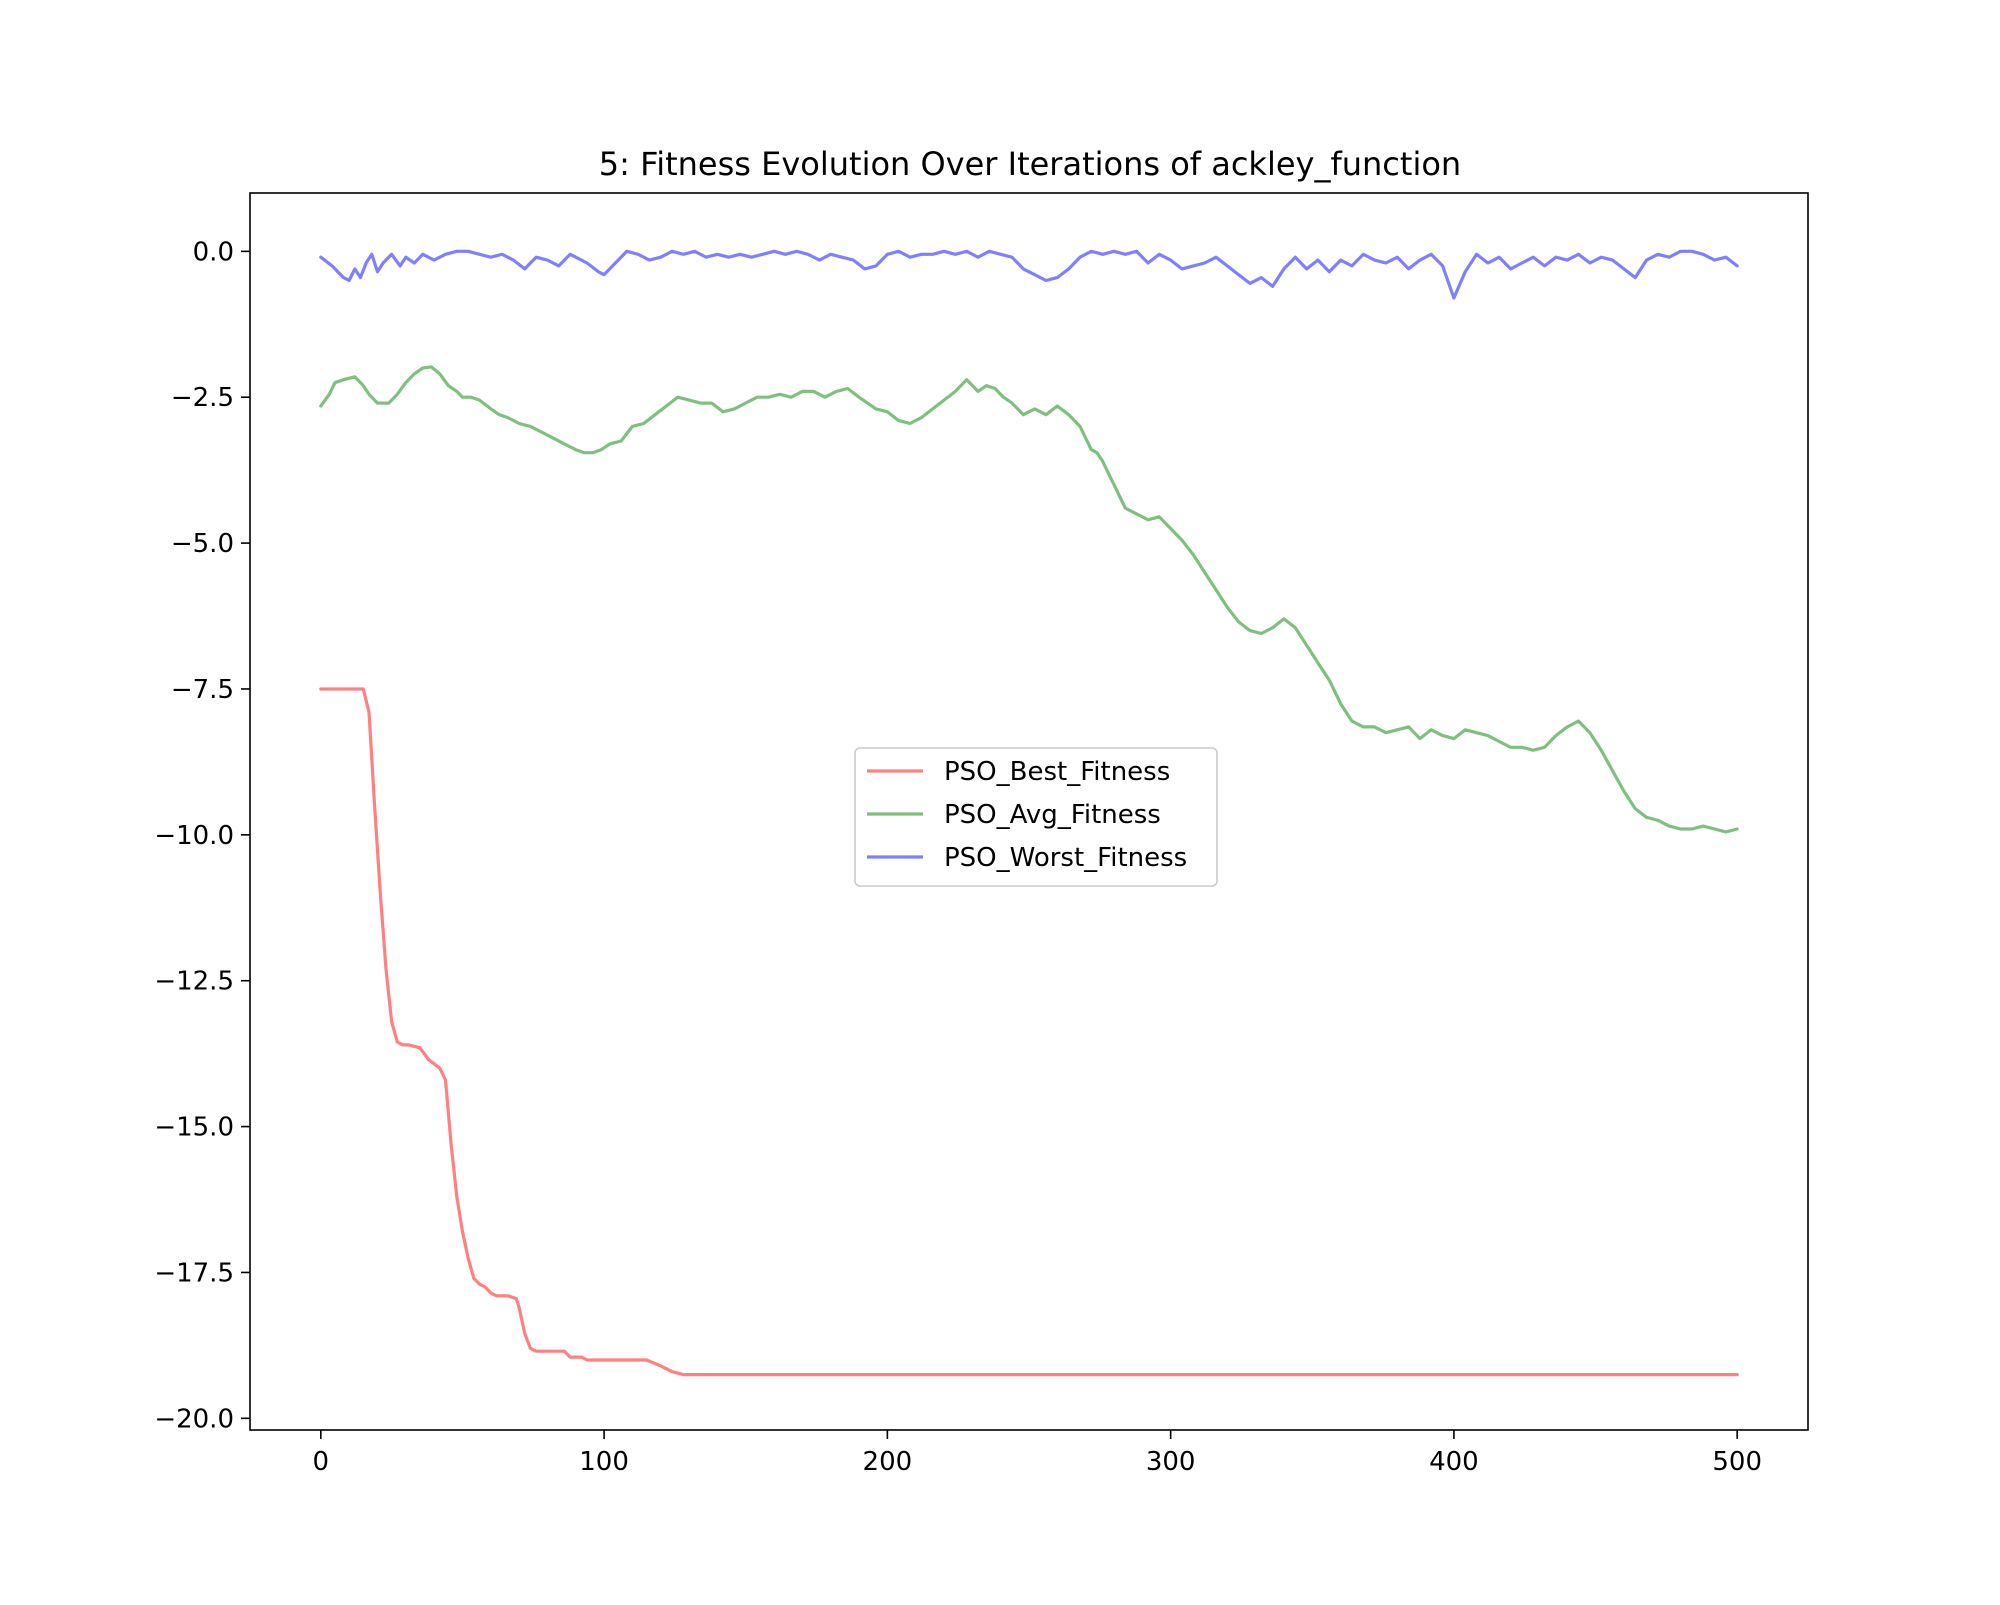  What do you see at coordinates (194, 982) in the screenshot?
I see `y-tick-label: −12.5` at bounding box center [194, 982].